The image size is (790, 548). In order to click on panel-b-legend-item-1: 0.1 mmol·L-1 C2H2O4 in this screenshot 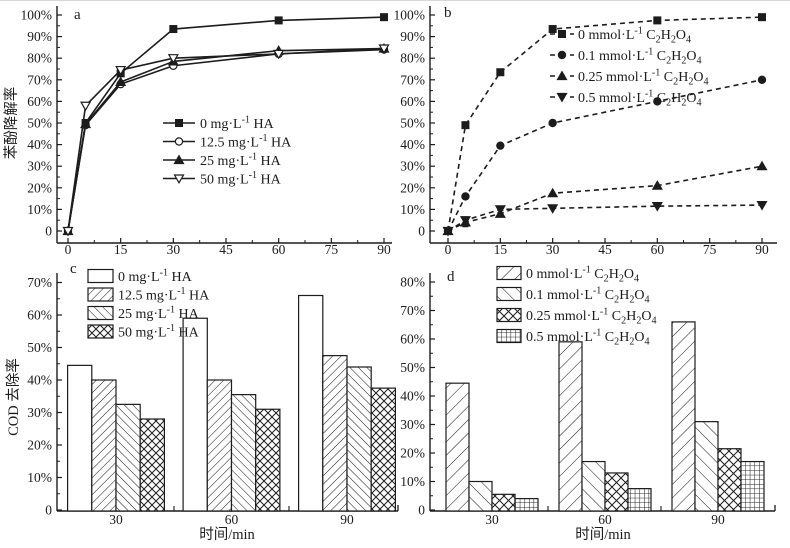, I will do `click(626, 57)`.